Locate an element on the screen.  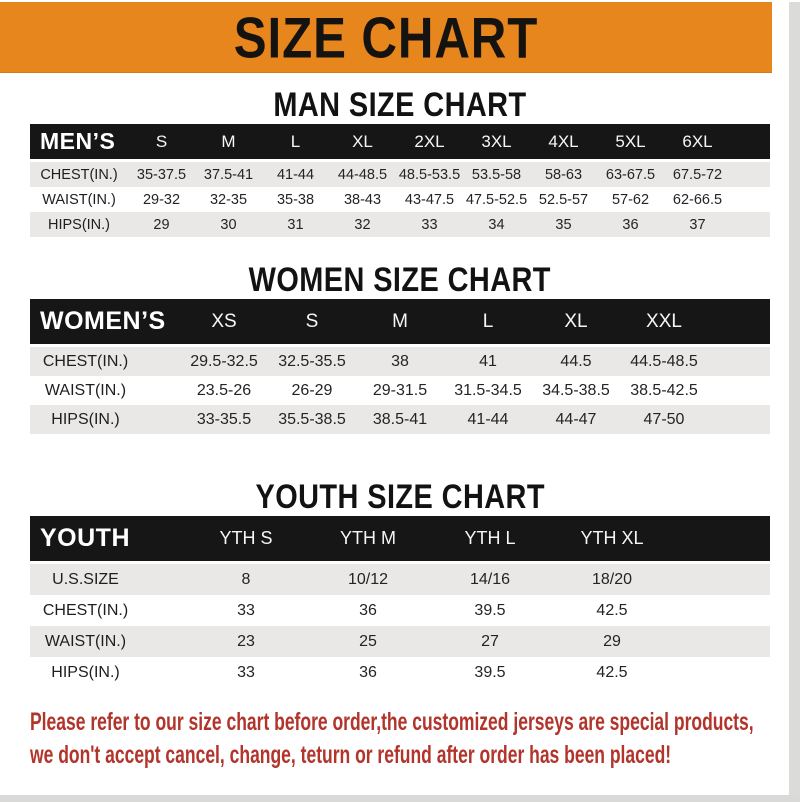
size-value-cell: 26-29 is located at coordinates (312, 390).